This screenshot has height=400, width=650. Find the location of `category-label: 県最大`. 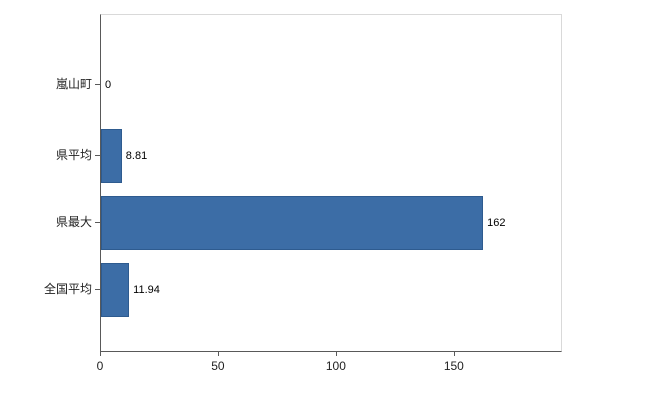

category-label: 県最大 is located at coordinates (73, 222).